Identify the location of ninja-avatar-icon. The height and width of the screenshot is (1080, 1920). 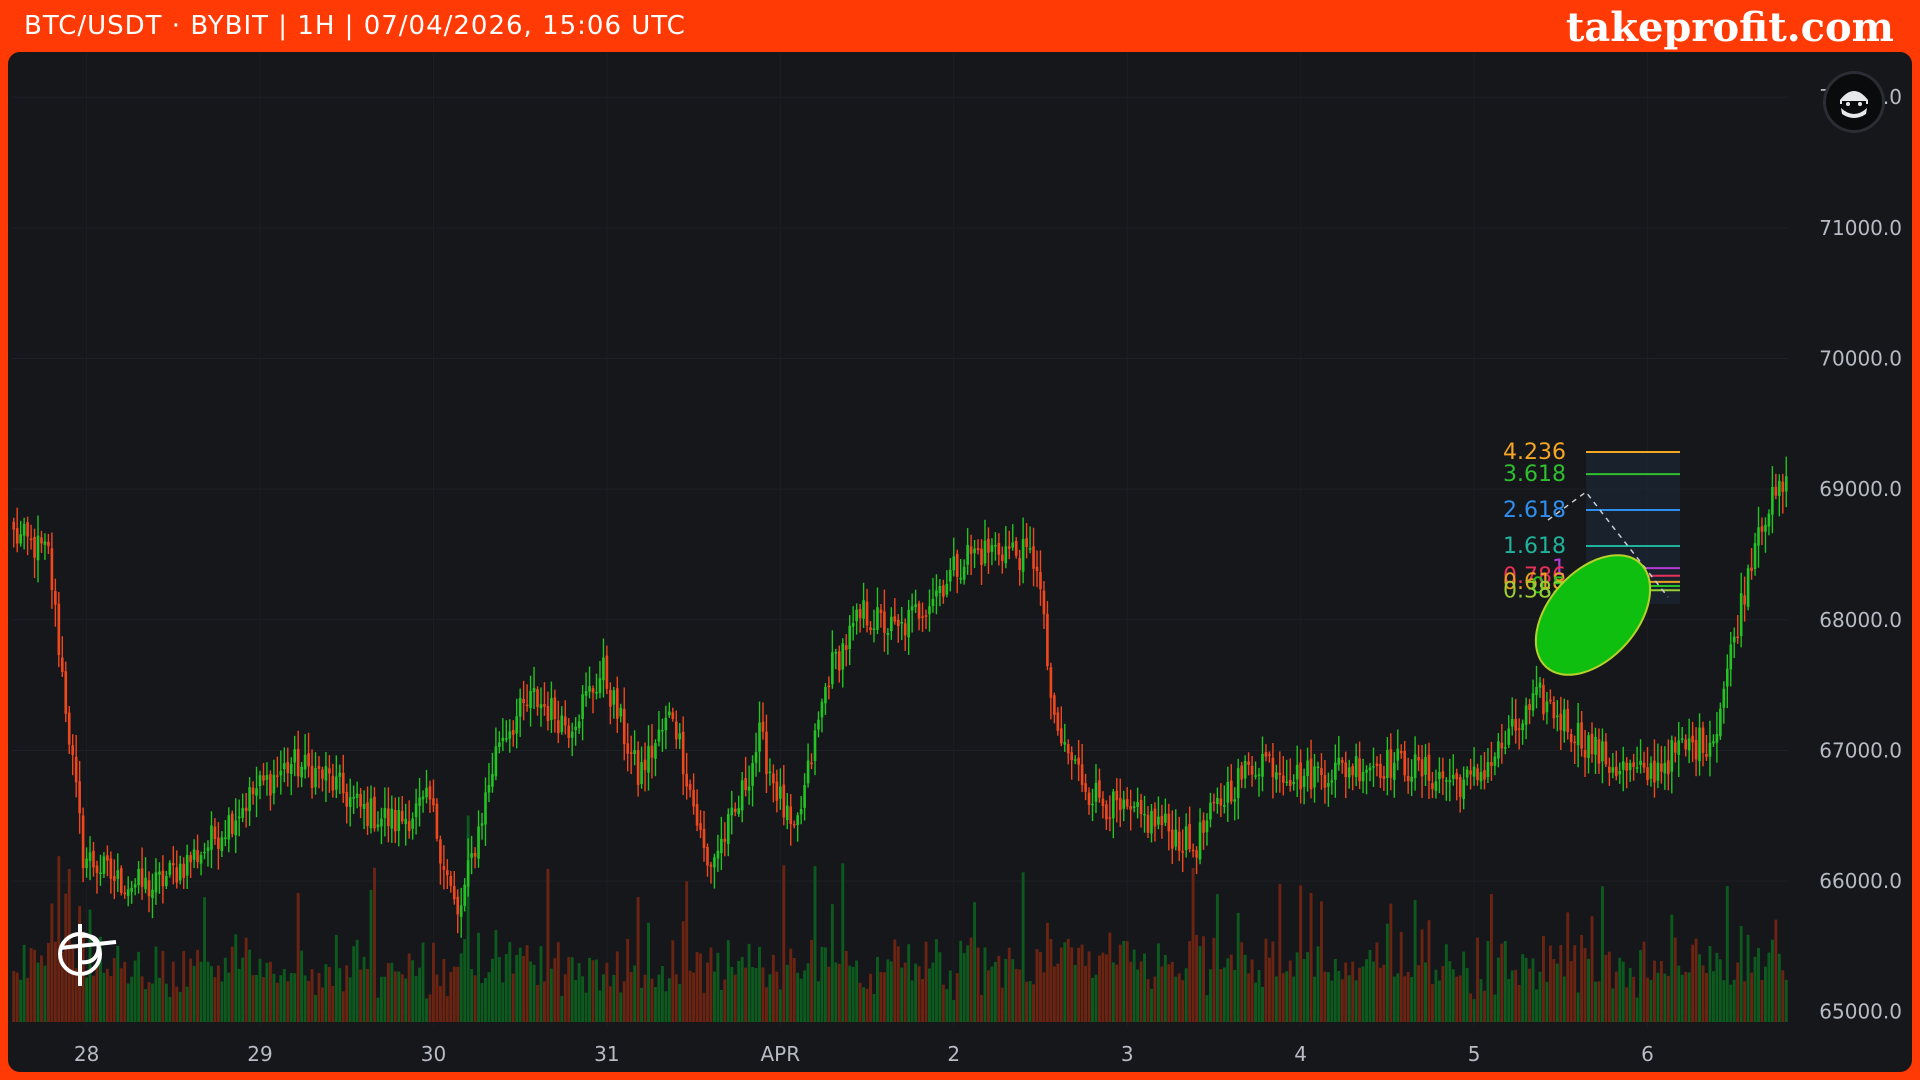
(1854, 102).